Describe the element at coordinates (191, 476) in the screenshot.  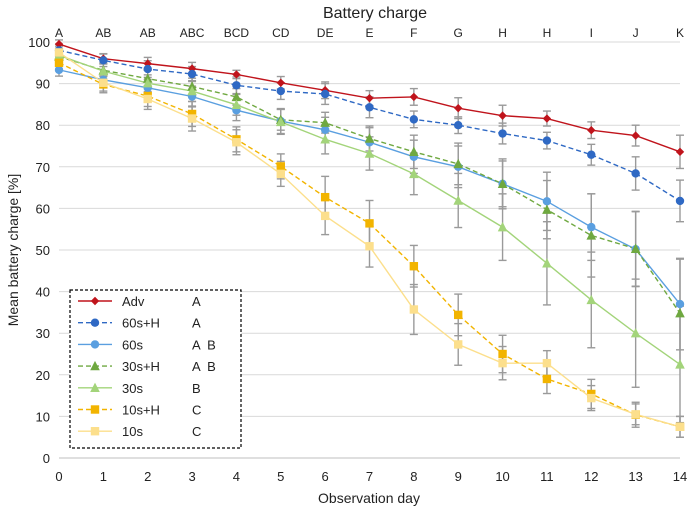
I see `x-tick-label: 3` at that location.